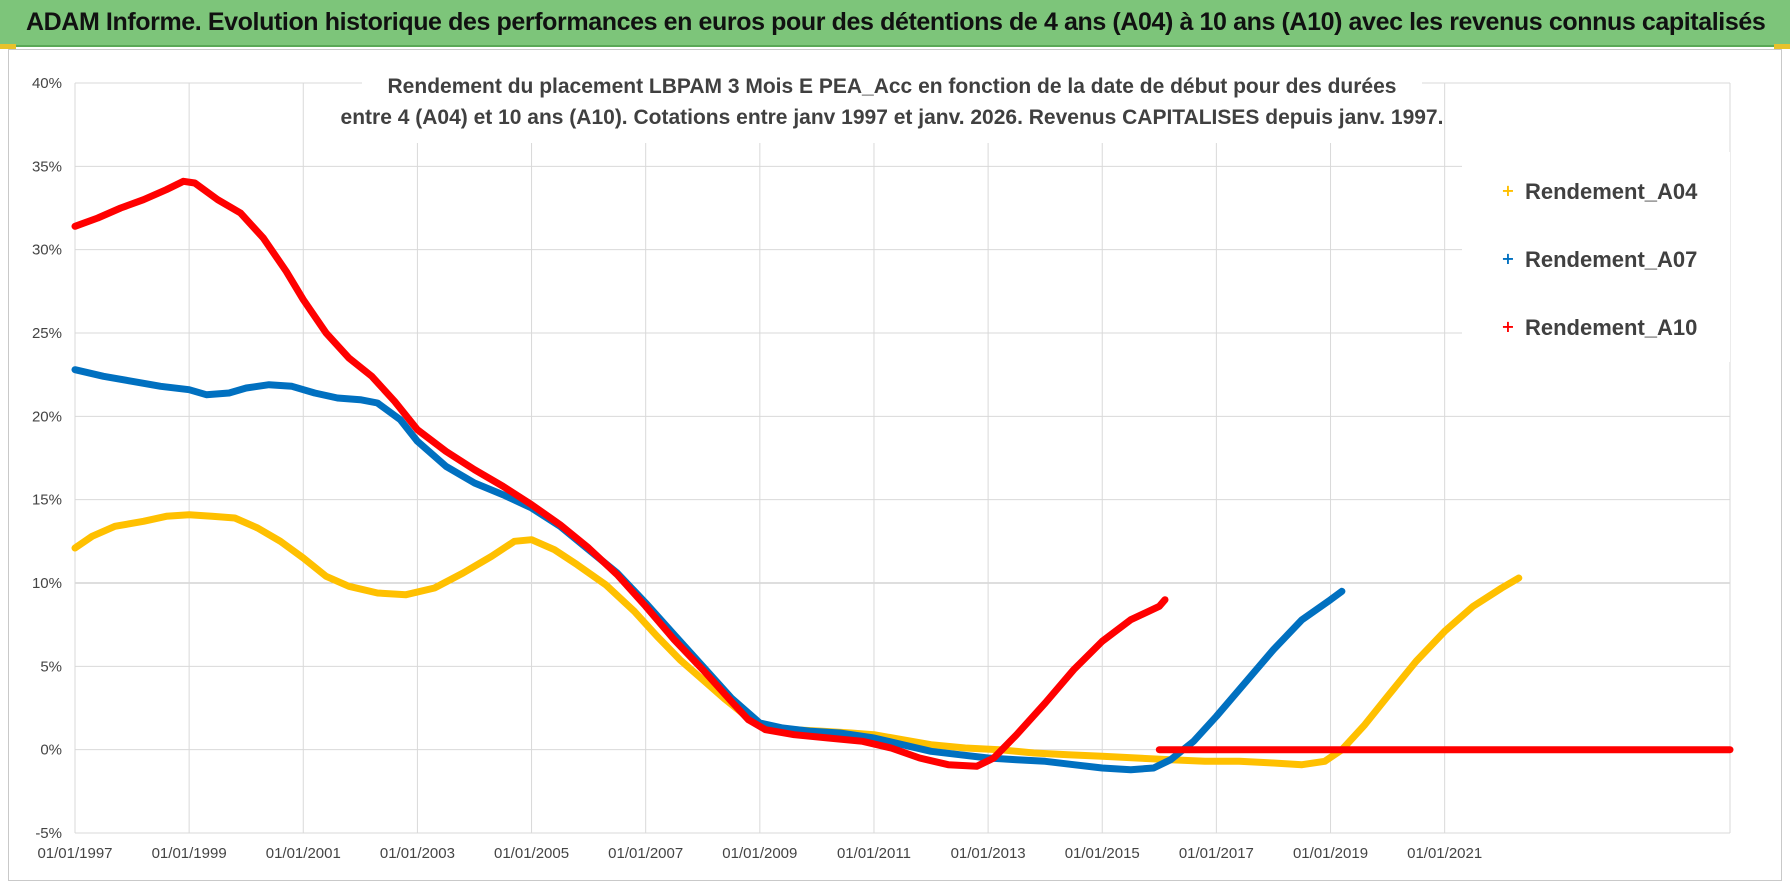 This screenshot has width=1790, height=887. I want to click on banner-accent-right, so click(1782, 46).